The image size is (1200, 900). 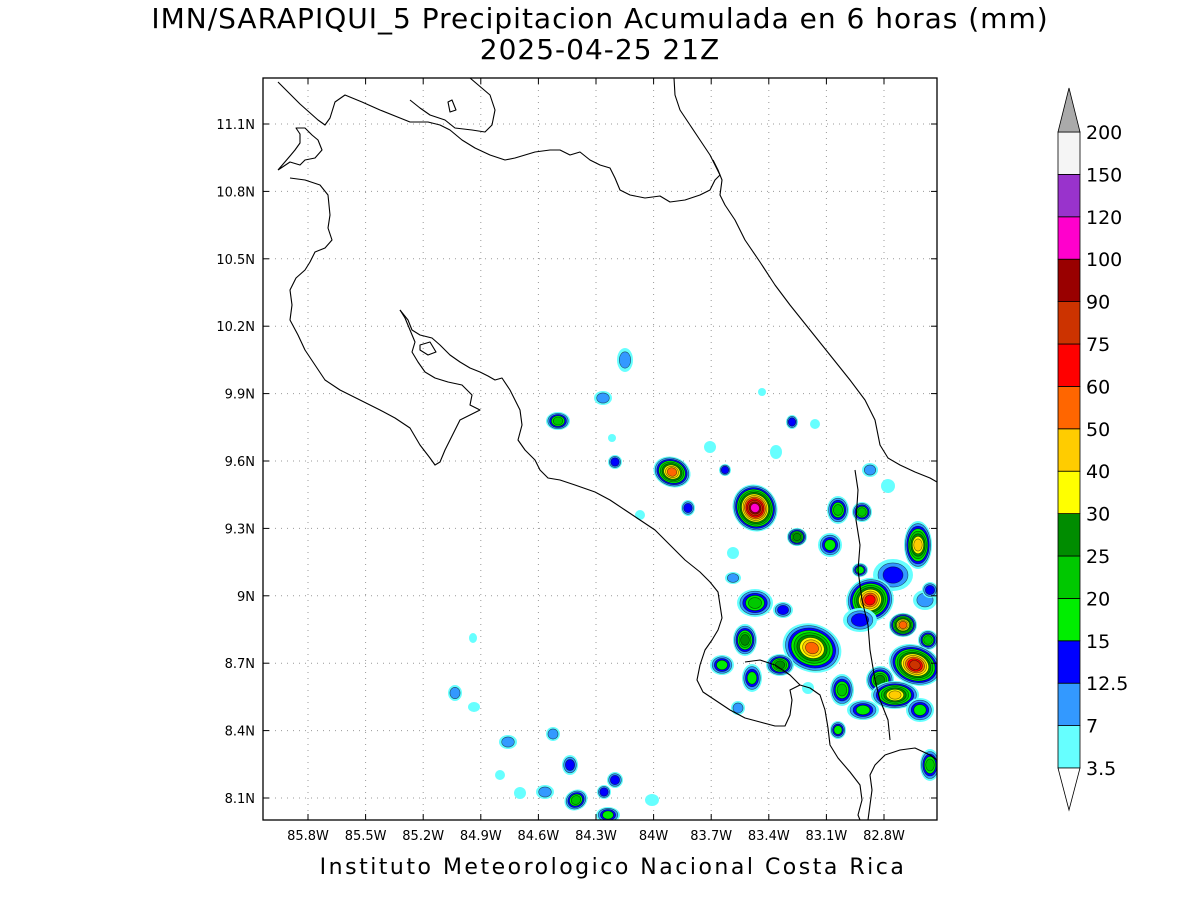 I want to click on longitude-tick-label: 84.3W, so click(x=596, y=836).